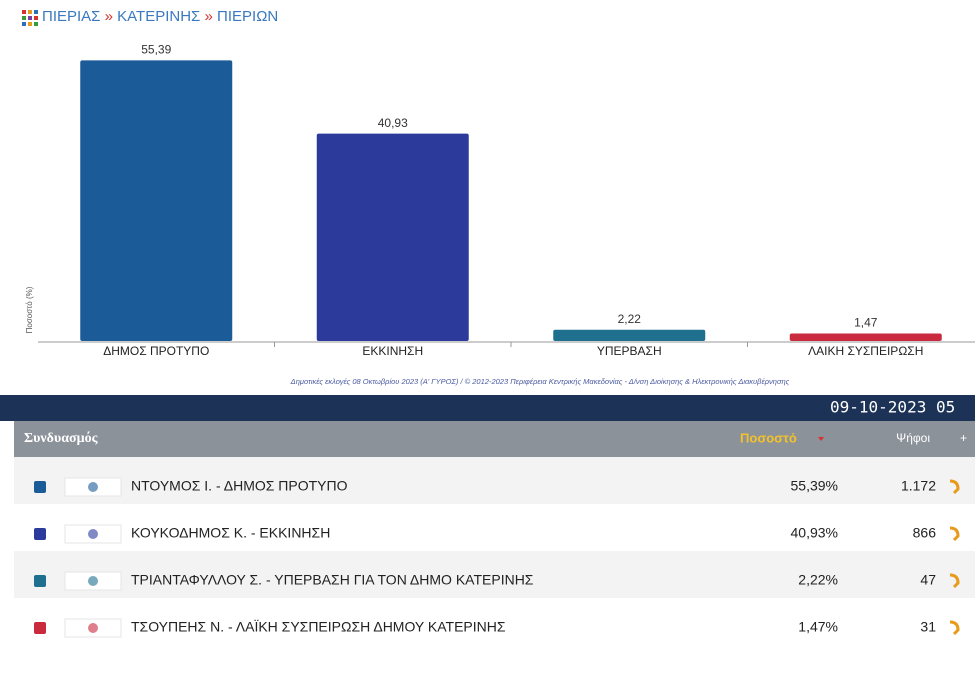 Image resolution: width=975 pixels, height=677 pixels. Describe the element at coordinates (928, 627) in the screenshot. I see `votes-cell: 31` at that location.